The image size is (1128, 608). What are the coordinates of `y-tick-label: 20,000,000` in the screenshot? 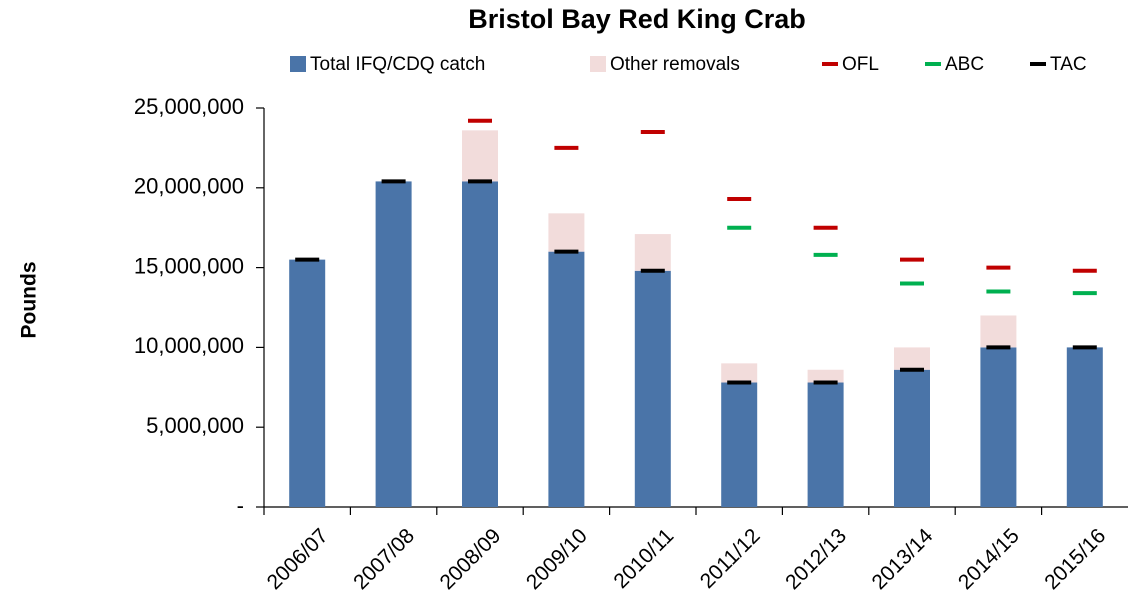 It's located at (189, 186).